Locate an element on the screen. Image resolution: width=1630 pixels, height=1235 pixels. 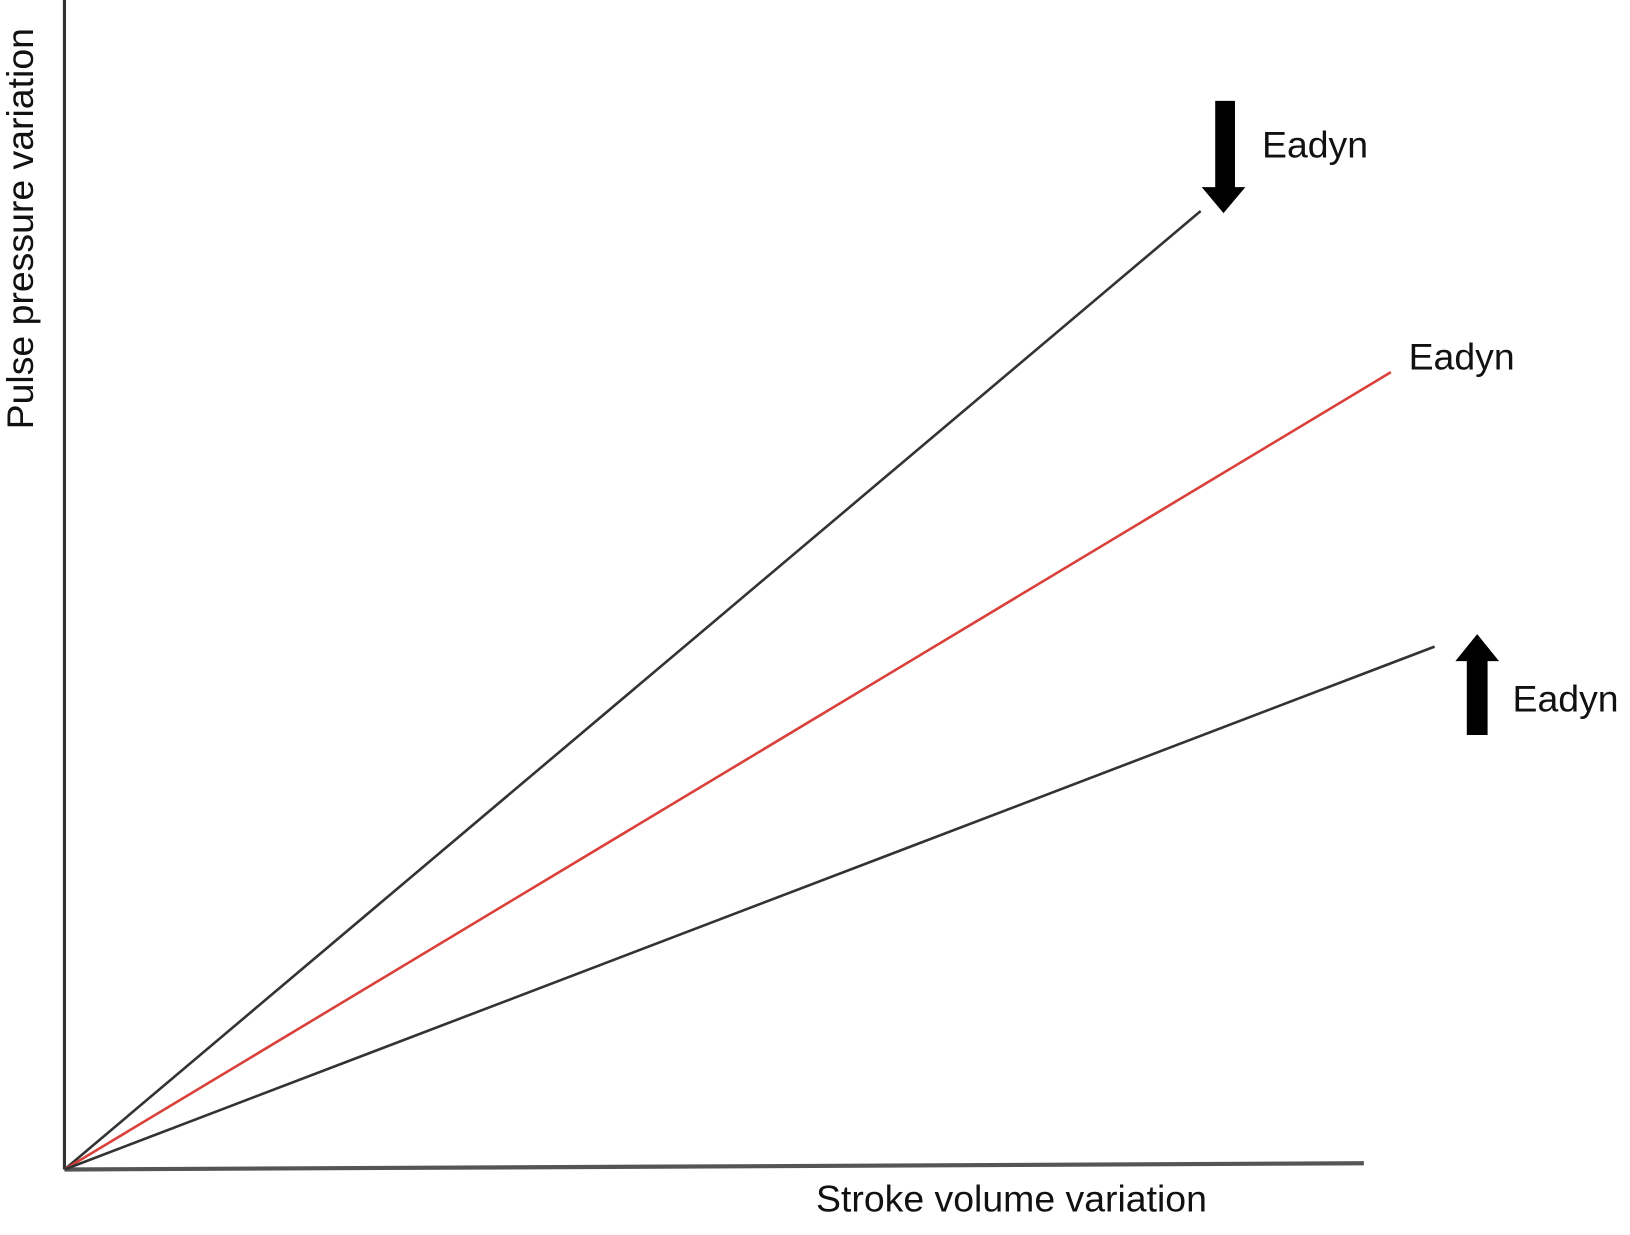
y-axis-label: Pulse pressure variation is located at coordinates (20, 228).